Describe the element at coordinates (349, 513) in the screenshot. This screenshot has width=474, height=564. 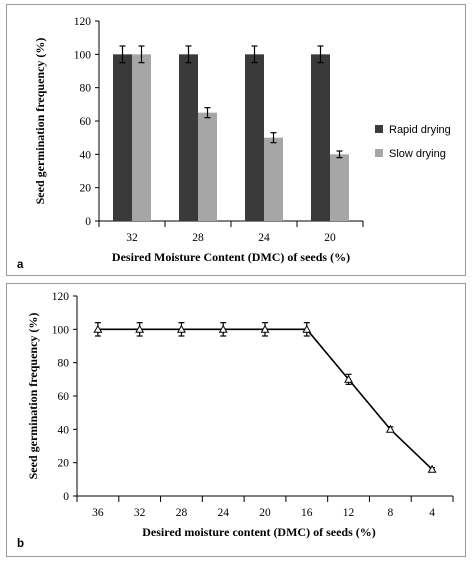
I see `x-tick-label: 12` at that location.